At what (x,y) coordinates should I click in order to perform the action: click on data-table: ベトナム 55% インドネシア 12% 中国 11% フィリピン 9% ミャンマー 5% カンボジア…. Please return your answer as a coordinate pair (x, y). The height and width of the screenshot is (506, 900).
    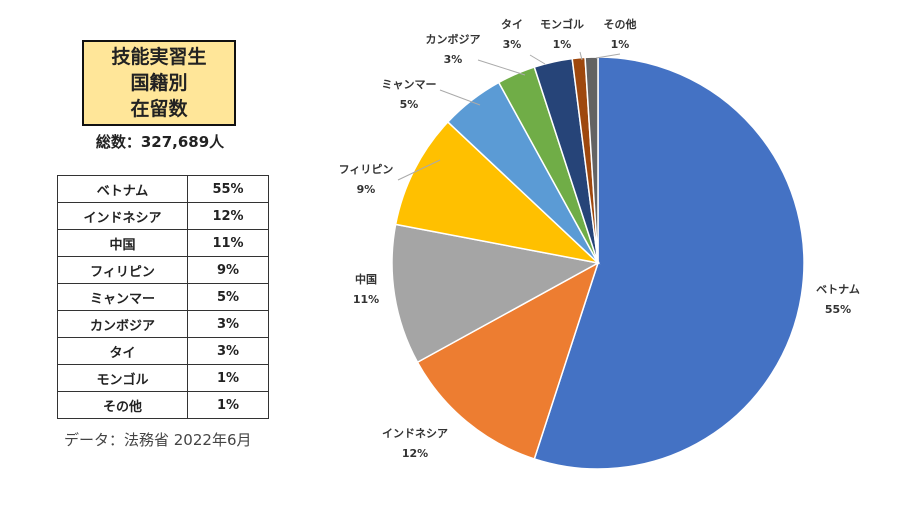
    Looking at the image, I should click on (163, 297).